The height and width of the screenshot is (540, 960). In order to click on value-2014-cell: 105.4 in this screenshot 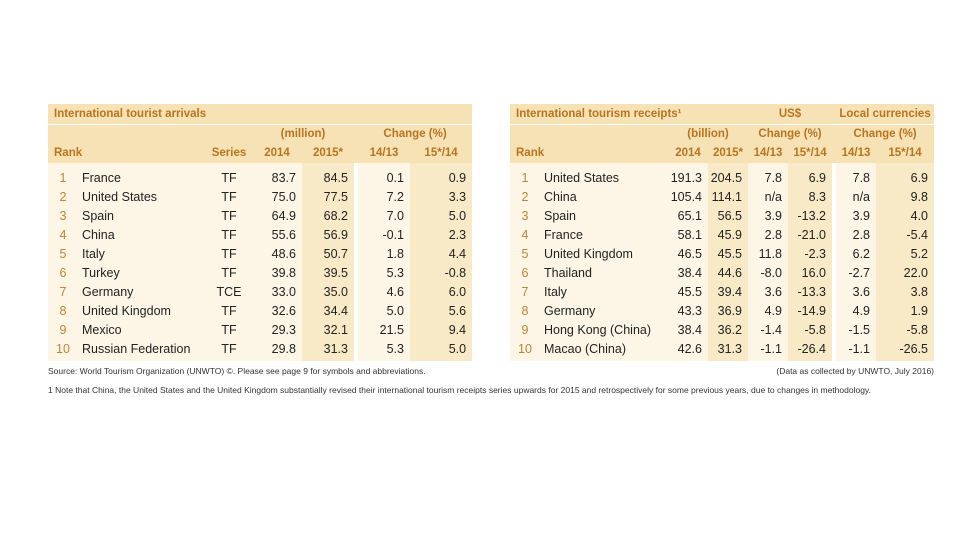, I will do `click(688, 197)`.